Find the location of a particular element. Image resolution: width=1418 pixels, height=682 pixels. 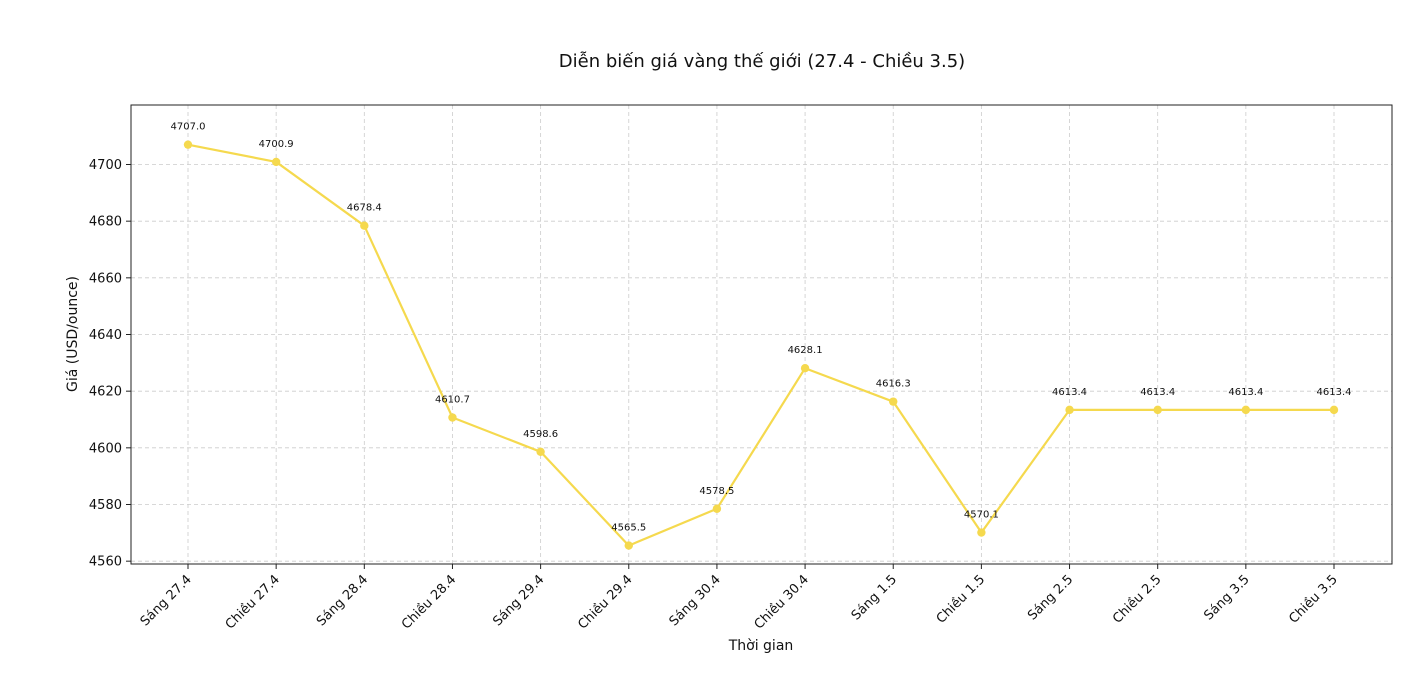

y-tick-label: 4660 is located at coordinates (105, 278).